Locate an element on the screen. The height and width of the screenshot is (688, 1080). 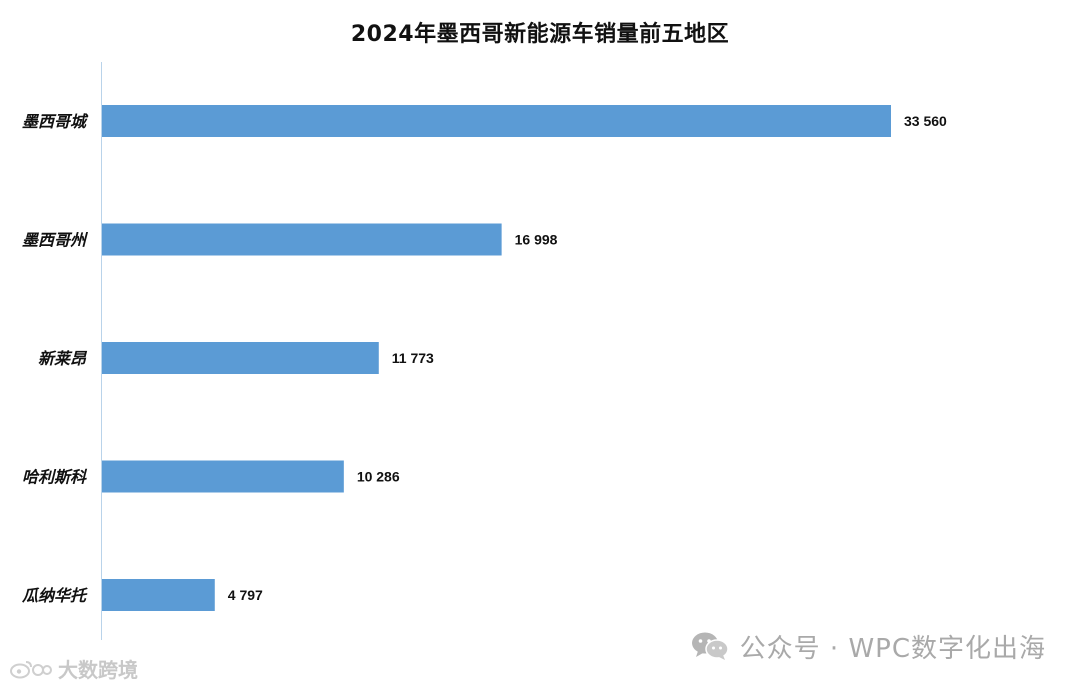
chart-title: 2024年墨西哥新能源车销量前五地区 is located at coordinates (540, 34).